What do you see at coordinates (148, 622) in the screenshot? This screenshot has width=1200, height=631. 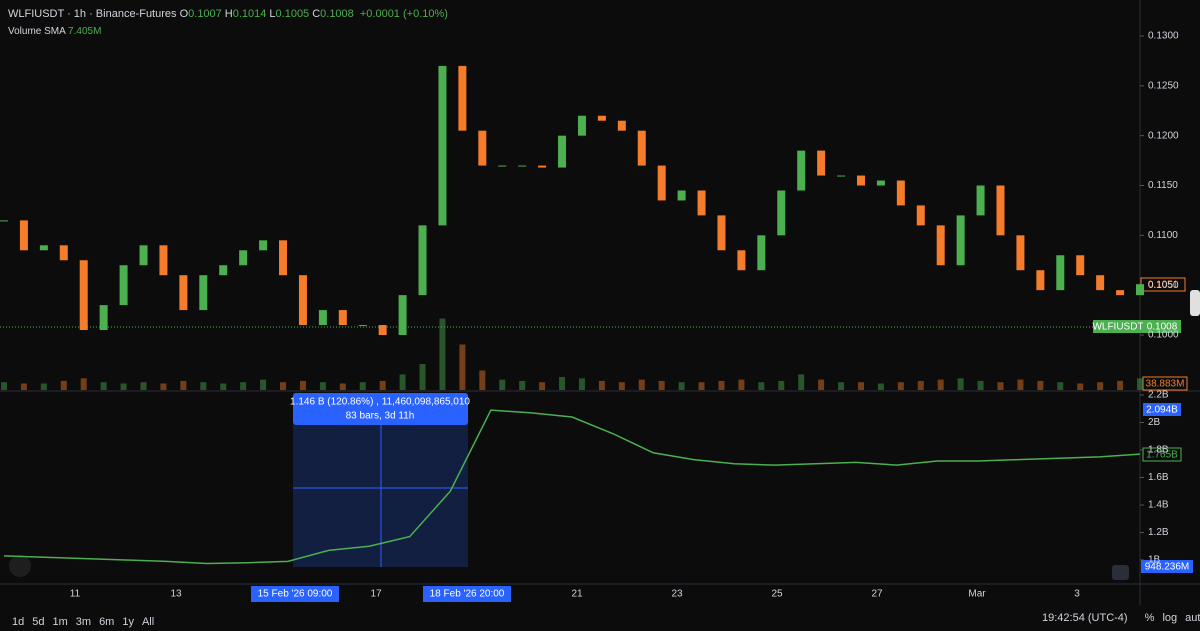 I see `range-button: All` at bounding box center [148, 622].